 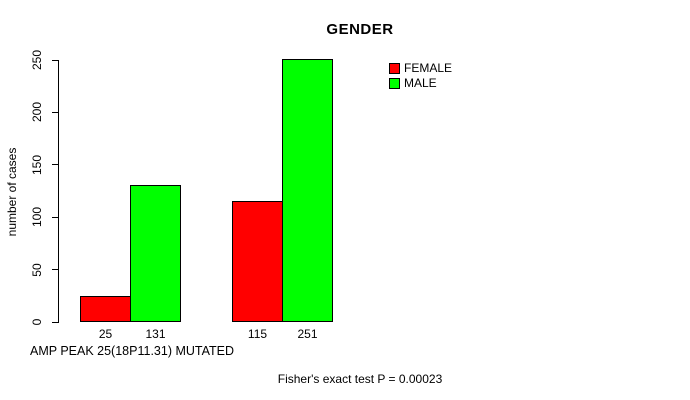 I want to click on legend-swatch-male, so click(x=394, y=83).